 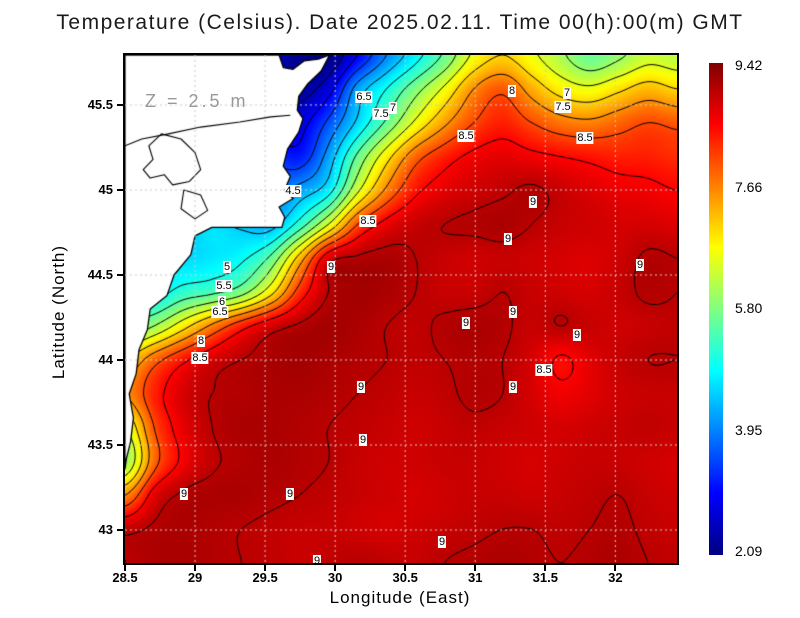 I want to click on y-tick-label: 44.5, so click(x=100, y=274).